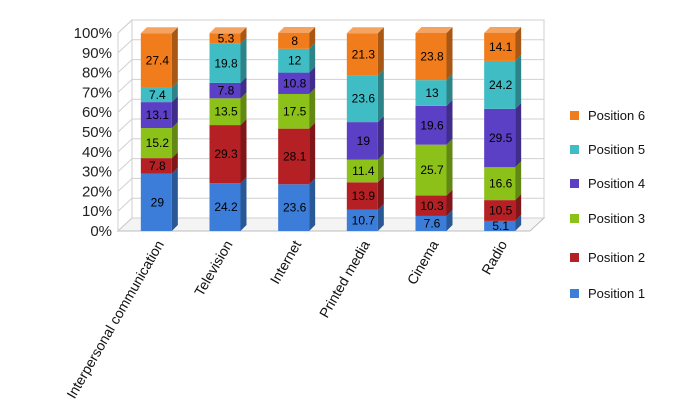  I want to click on data-label-position-4-radio: 29.5, so click(501, 138).